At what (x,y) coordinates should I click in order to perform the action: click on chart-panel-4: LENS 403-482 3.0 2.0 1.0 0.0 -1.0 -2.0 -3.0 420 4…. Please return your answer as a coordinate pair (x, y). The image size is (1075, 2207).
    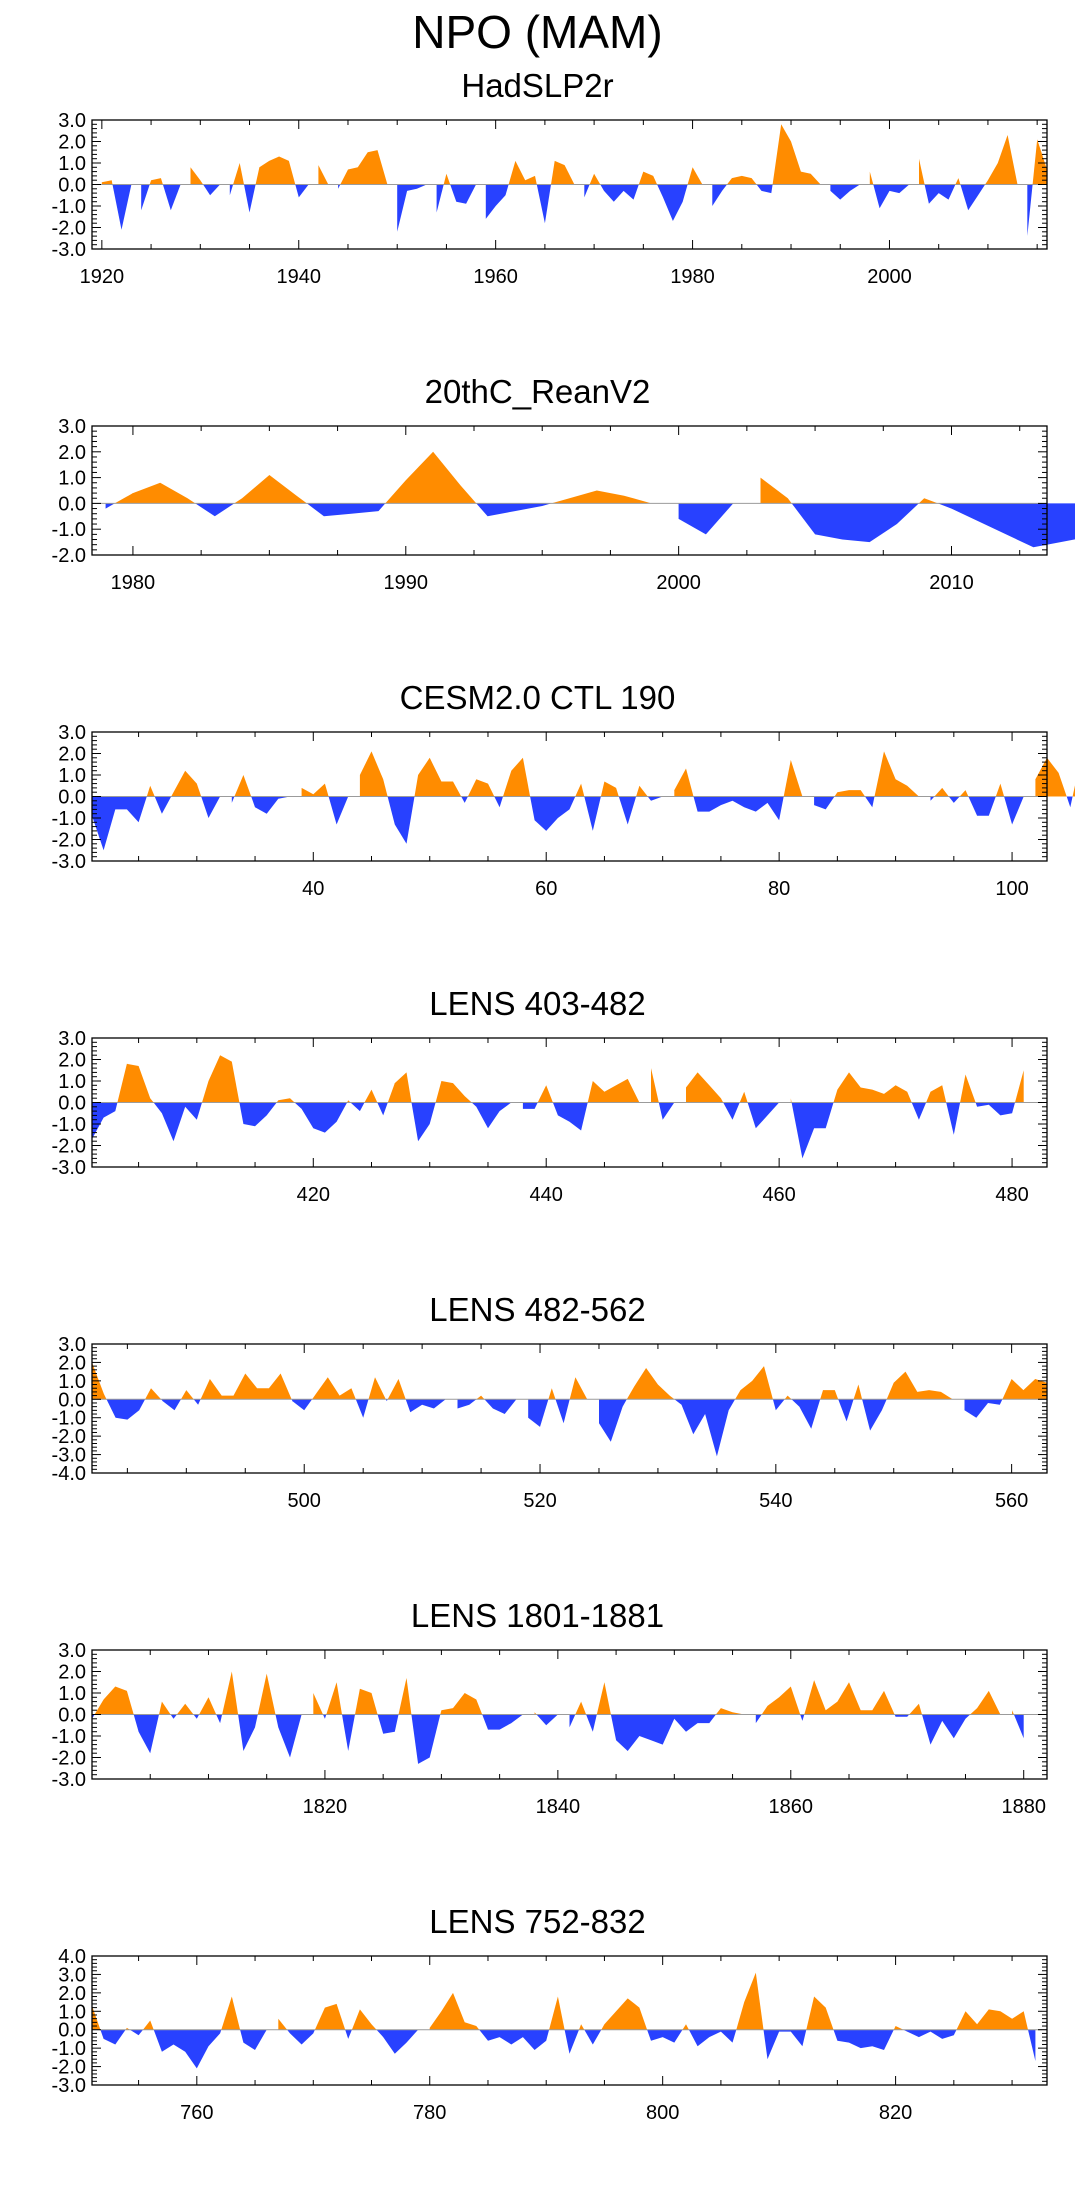
    Looking at the image, I should click on (537, 1136).